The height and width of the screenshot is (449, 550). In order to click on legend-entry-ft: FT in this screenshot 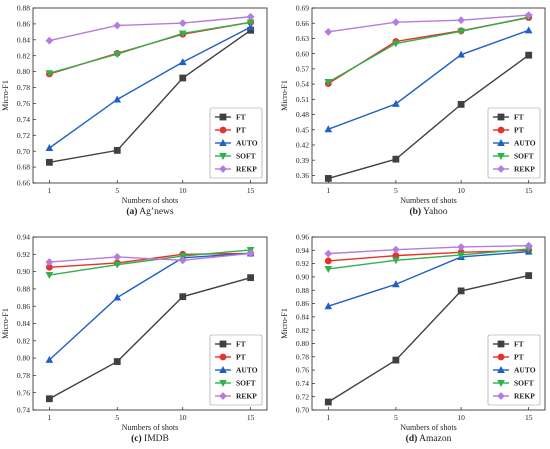, I will do `click(519, 117)`.